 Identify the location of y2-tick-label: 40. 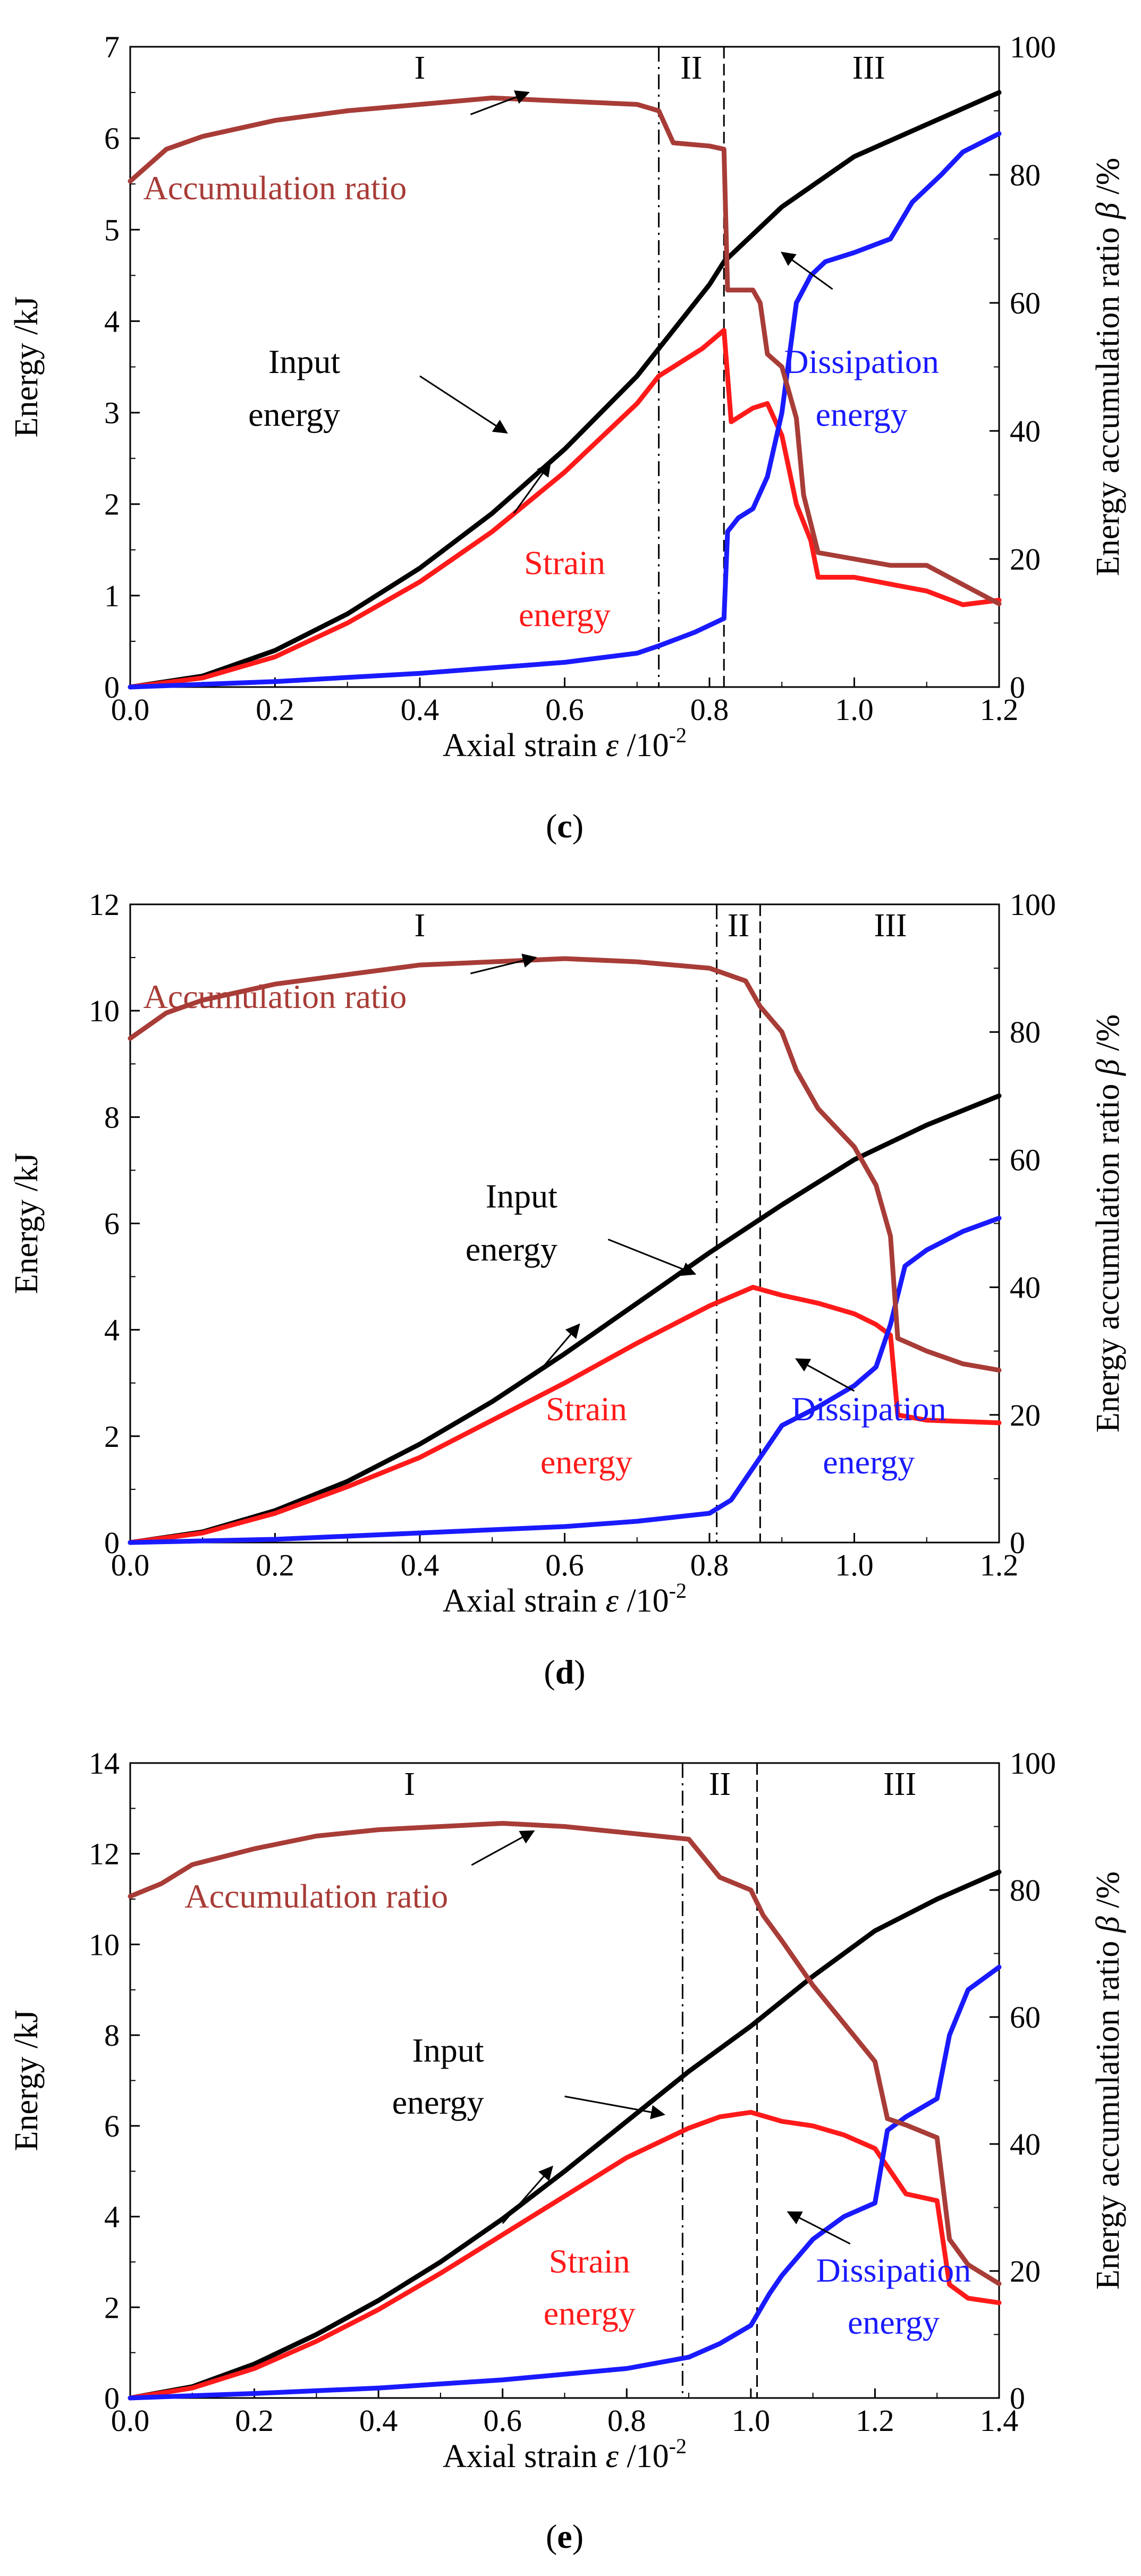
(1025, 2144).